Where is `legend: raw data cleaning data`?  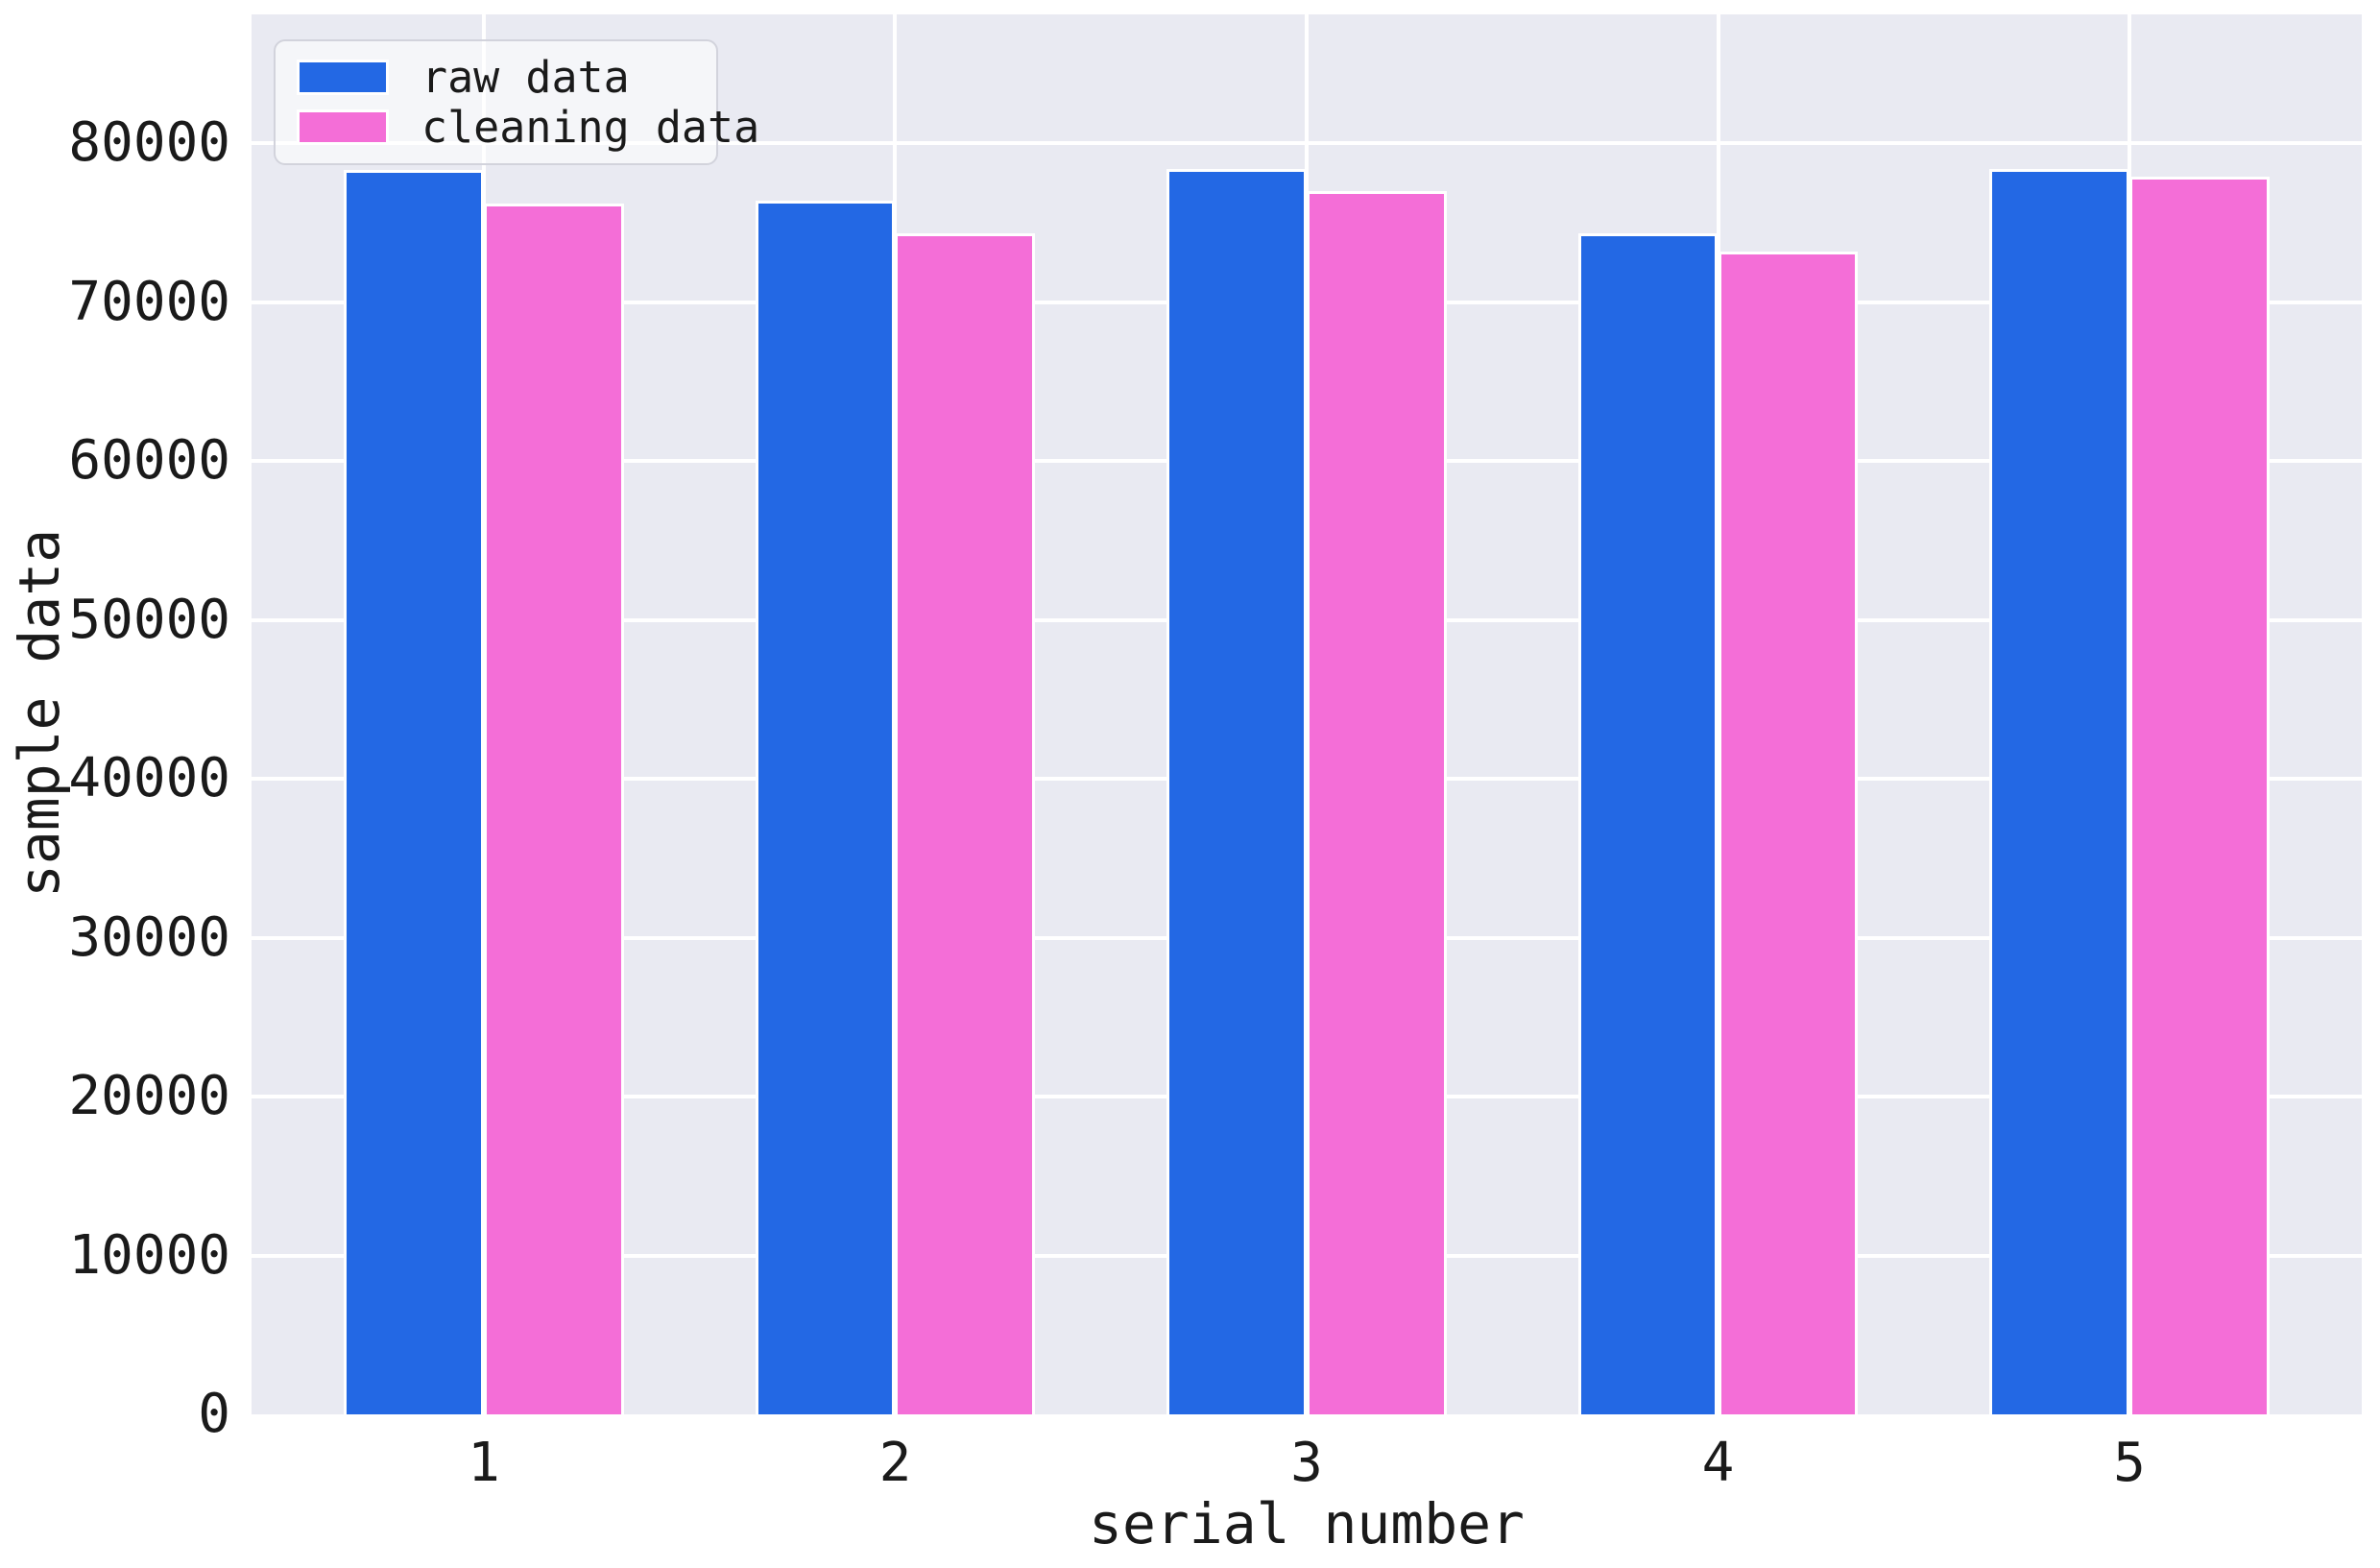
legend: raw data cleaning data is located at coordinates (517, 102).